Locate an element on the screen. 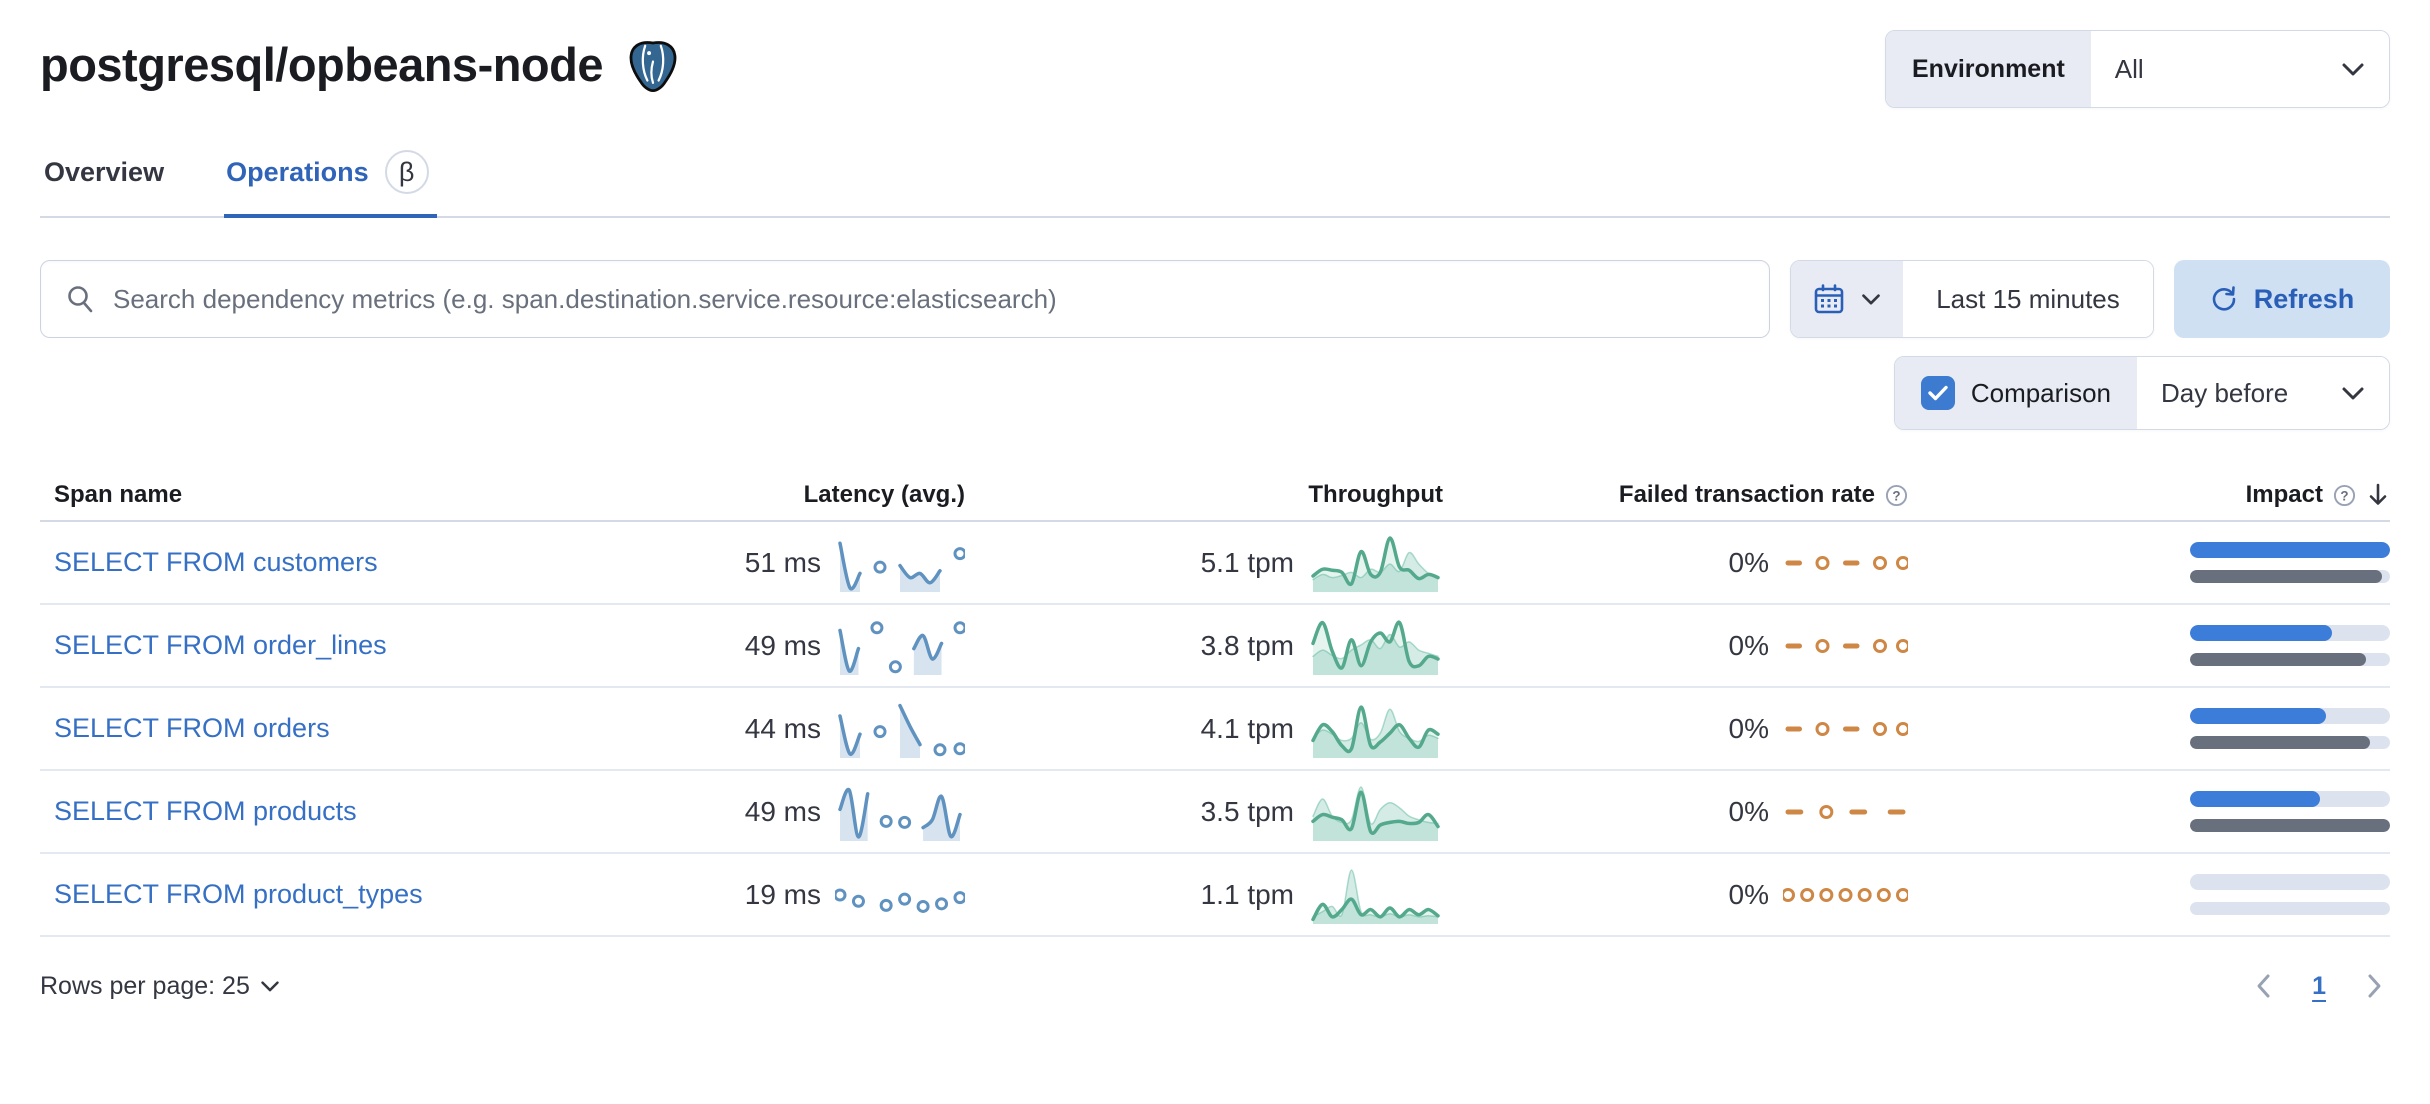  span-name-link: SELECT FROM product_types is located at coordinates (238, 894).